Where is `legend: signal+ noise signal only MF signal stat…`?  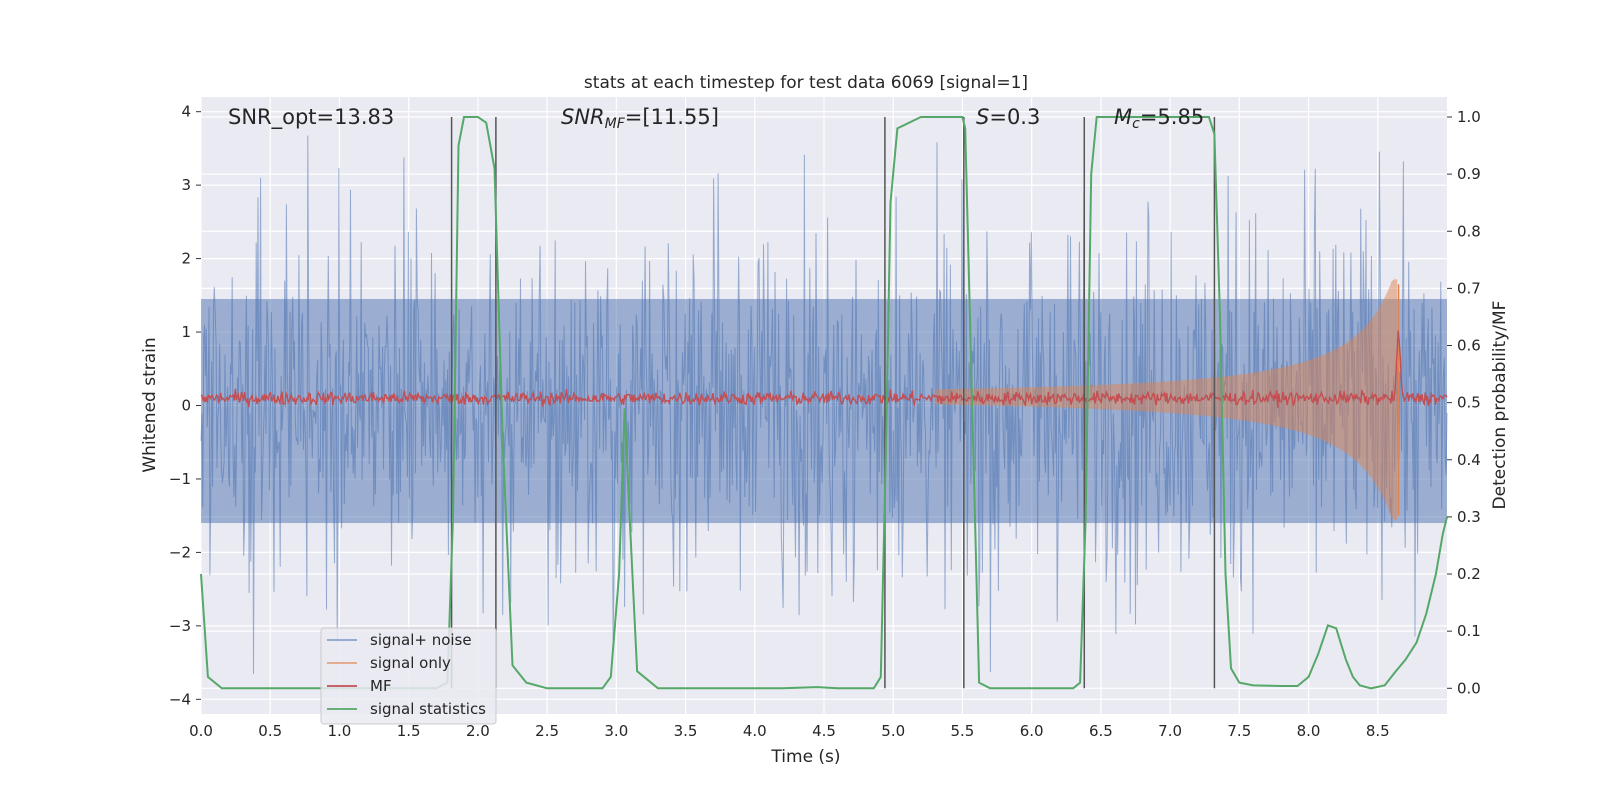 legend: signal+ noise signal only MF signal stat… is located at coordinates (408, 676).